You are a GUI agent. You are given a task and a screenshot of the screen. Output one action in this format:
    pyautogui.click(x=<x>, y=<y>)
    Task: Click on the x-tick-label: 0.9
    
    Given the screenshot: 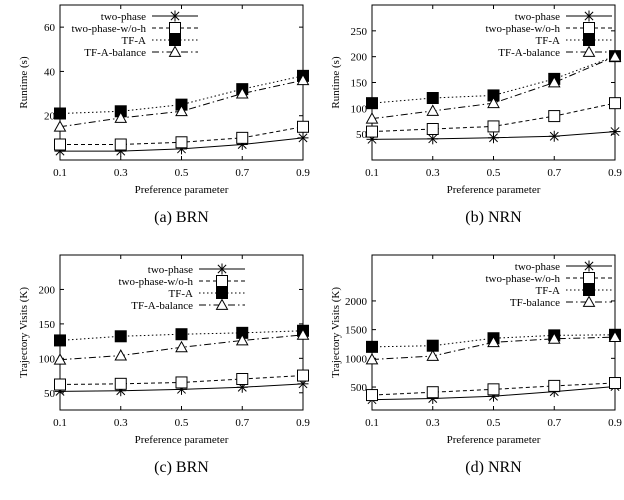 What is the action you would take?
    pyautogui.click(x=615, y=423)
    